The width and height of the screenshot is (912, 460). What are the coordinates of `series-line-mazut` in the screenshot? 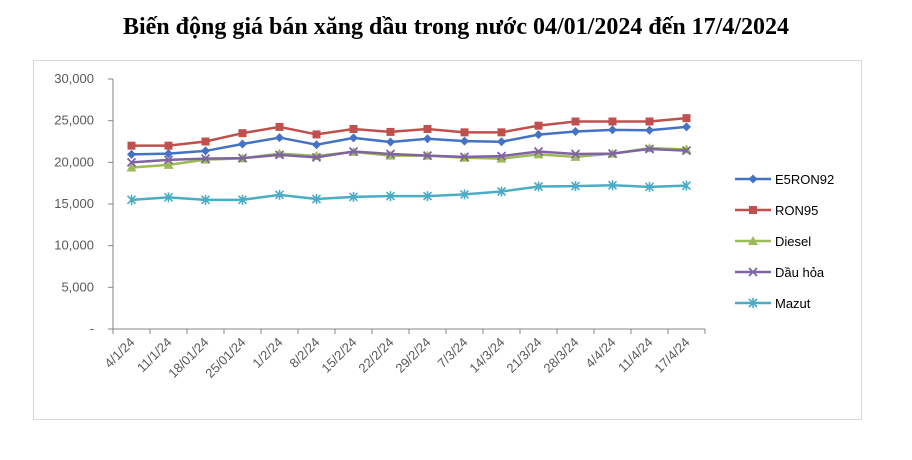 It's located at (409, 192).